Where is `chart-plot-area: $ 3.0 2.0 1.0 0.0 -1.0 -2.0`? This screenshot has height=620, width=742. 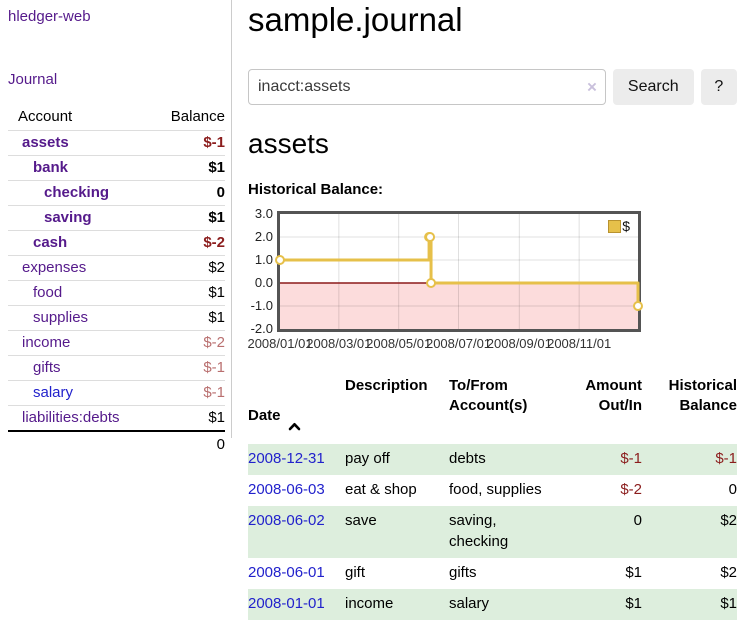 chart-plot-area: $ 3.0 2.0 1.0 0.0 -1.0 -2.0 is located at coordinates (447, 271).